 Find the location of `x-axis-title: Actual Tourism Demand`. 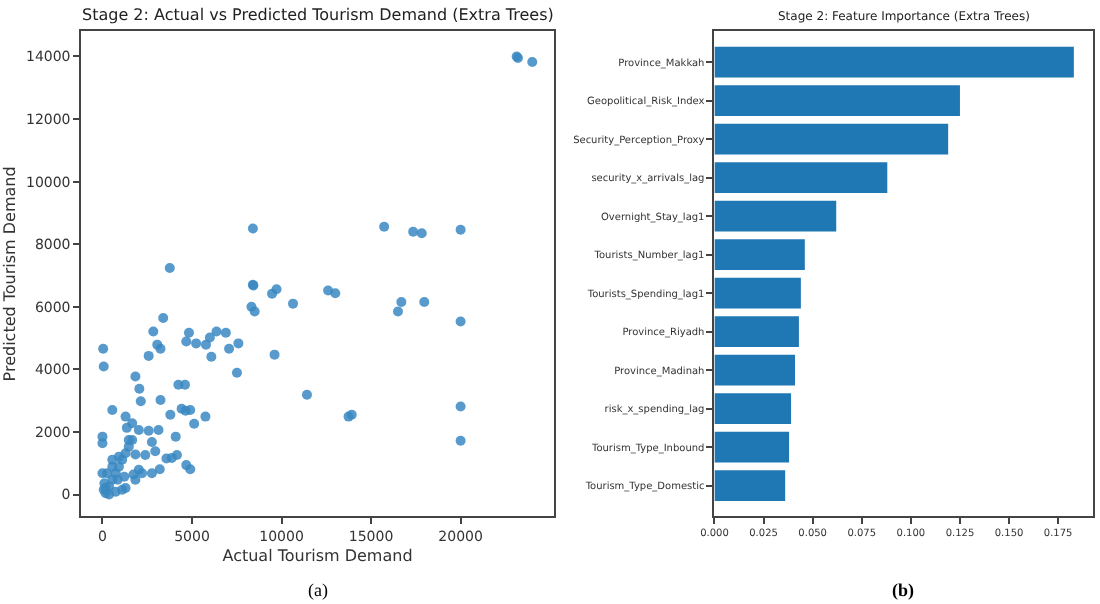

x-axis-title: Actual Tourism Demand is located at coordinates (317, 556).